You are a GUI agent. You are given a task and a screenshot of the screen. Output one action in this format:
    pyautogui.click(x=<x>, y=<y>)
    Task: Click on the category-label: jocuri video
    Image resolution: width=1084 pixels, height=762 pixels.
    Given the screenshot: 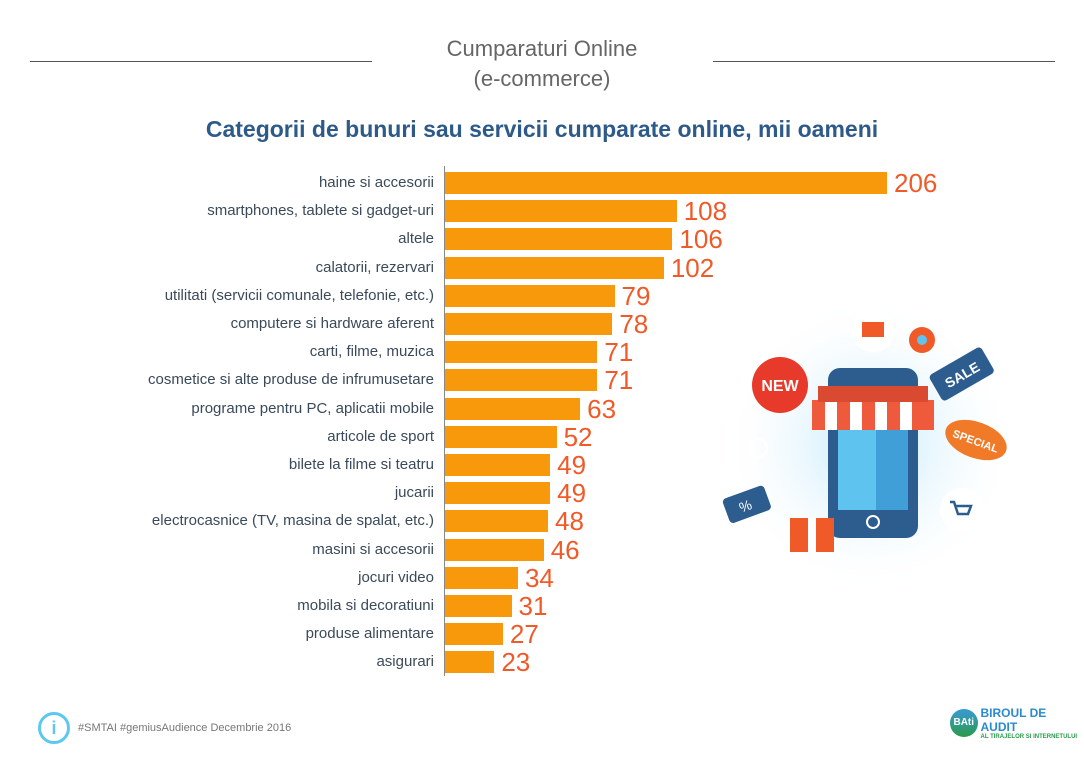 What is the action you would take?
    pyautogui.click(x=396, y=577)
    